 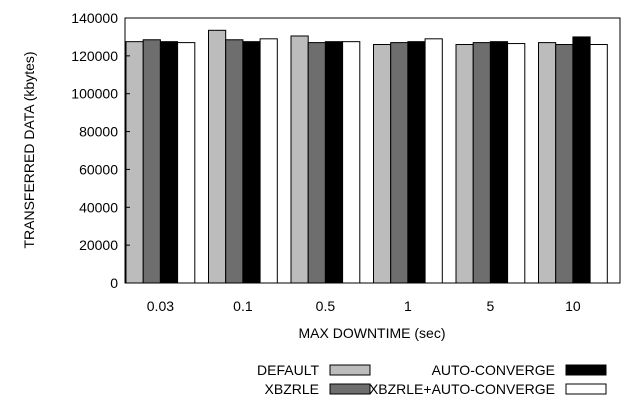 I want to click on x-tick-label: 5, so click(x=491, y=306).